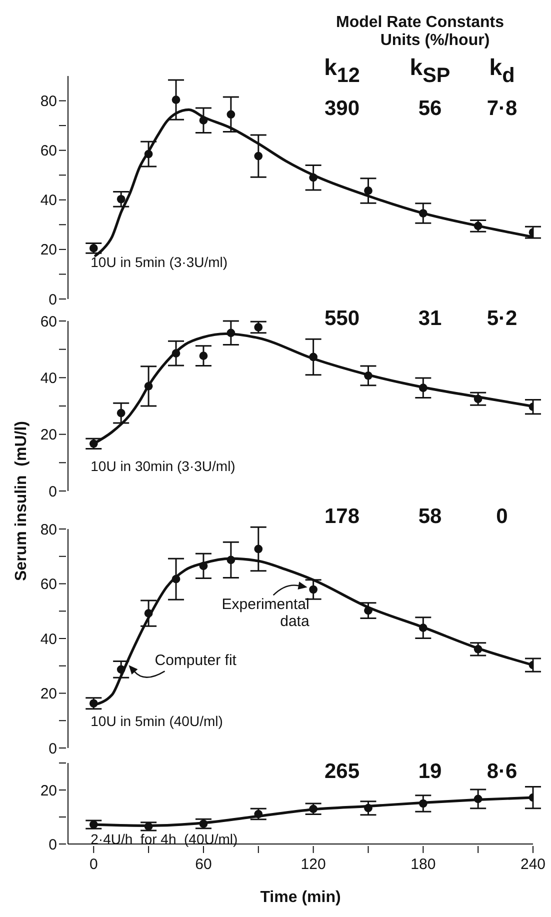 This screenshot has height=917, width=551. Describe the element at coordinates (21, 501) in the screenshot. I see `y-axis-title: Serum insulin (mU/l)` at that location.